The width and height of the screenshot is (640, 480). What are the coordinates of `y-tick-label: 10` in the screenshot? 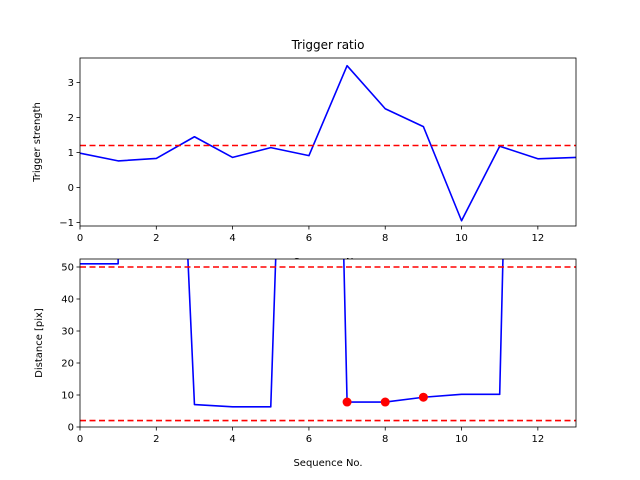 It's located at (67, 396).